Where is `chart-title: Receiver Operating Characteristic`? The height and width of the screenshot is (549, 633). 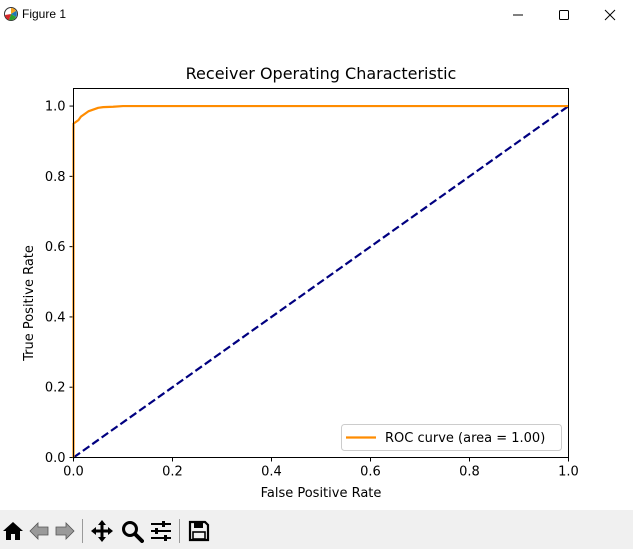
chart-title: Receiver Operating Characteristic is located at coordinates (321, 73).